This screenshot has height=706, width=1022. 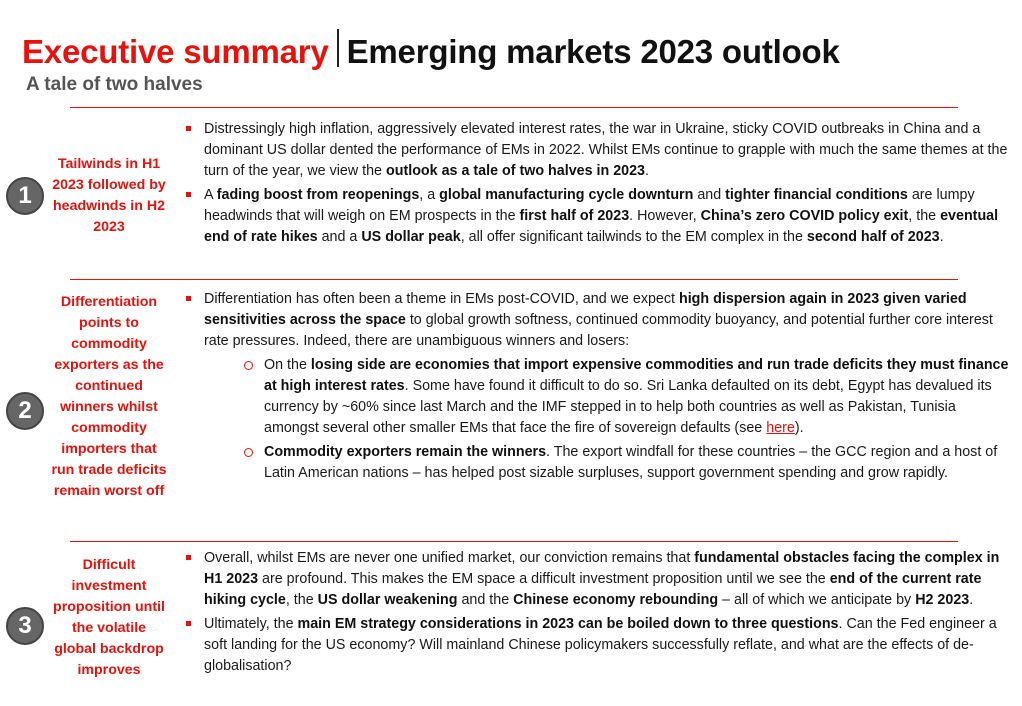 I want to click on bold-text: H2 2023, so click(x=942, y=600).